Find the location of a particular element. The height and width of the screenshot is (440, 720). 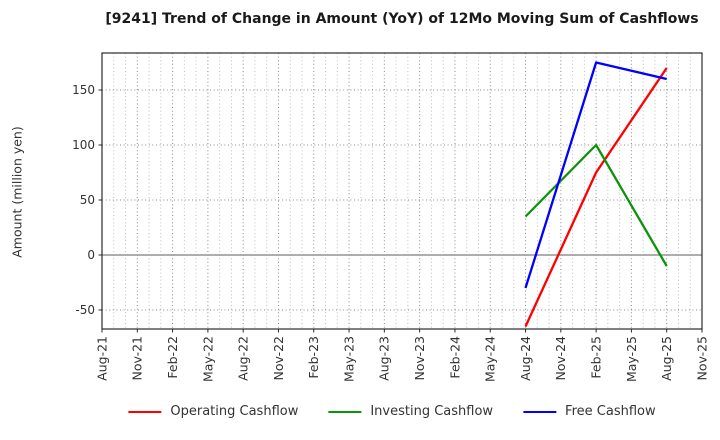

x-tick-label: Nov-22 is located at coordinates (278, 358).